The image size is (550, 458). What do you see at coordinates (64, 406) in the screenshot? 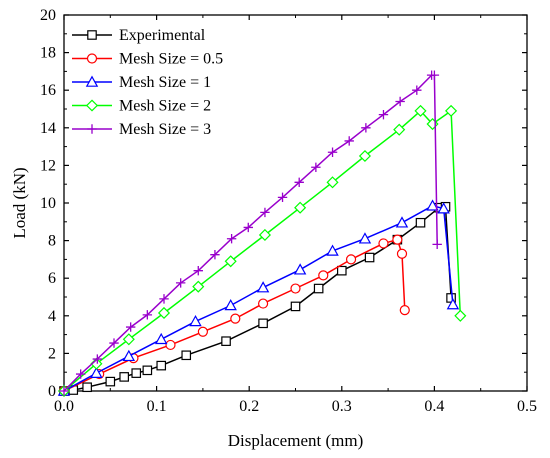
I see `x-tick-label: 0.0` at bounding box center [64, 406].